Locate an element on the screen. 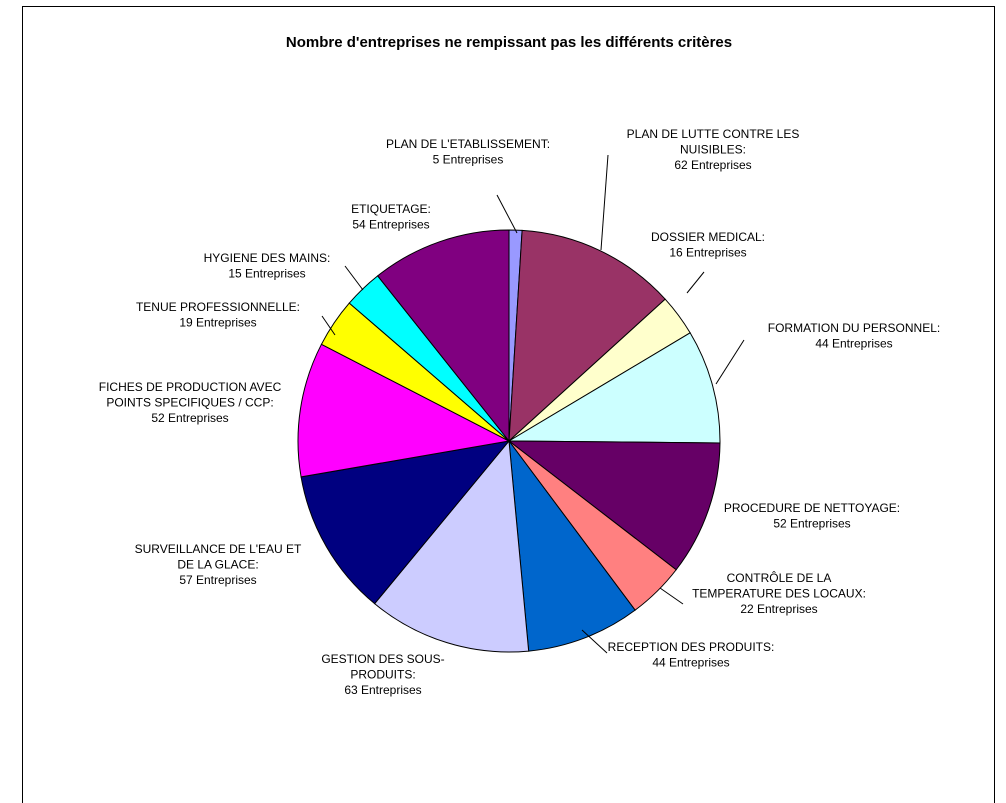  slice-name-label: DE LA GLACE: is located at coordinates (217, 565).